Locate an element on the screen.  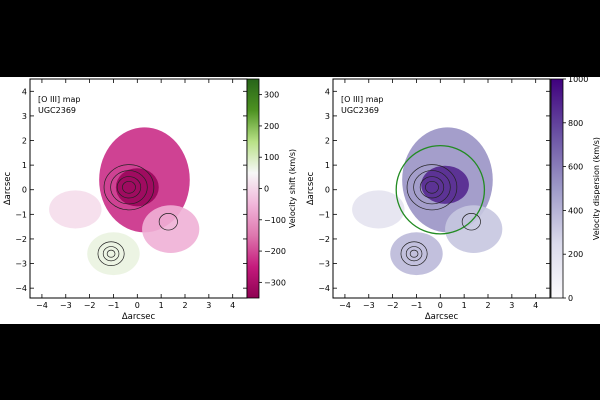
colorbar-tick-label: 300 is located at coordinates (271, 95).